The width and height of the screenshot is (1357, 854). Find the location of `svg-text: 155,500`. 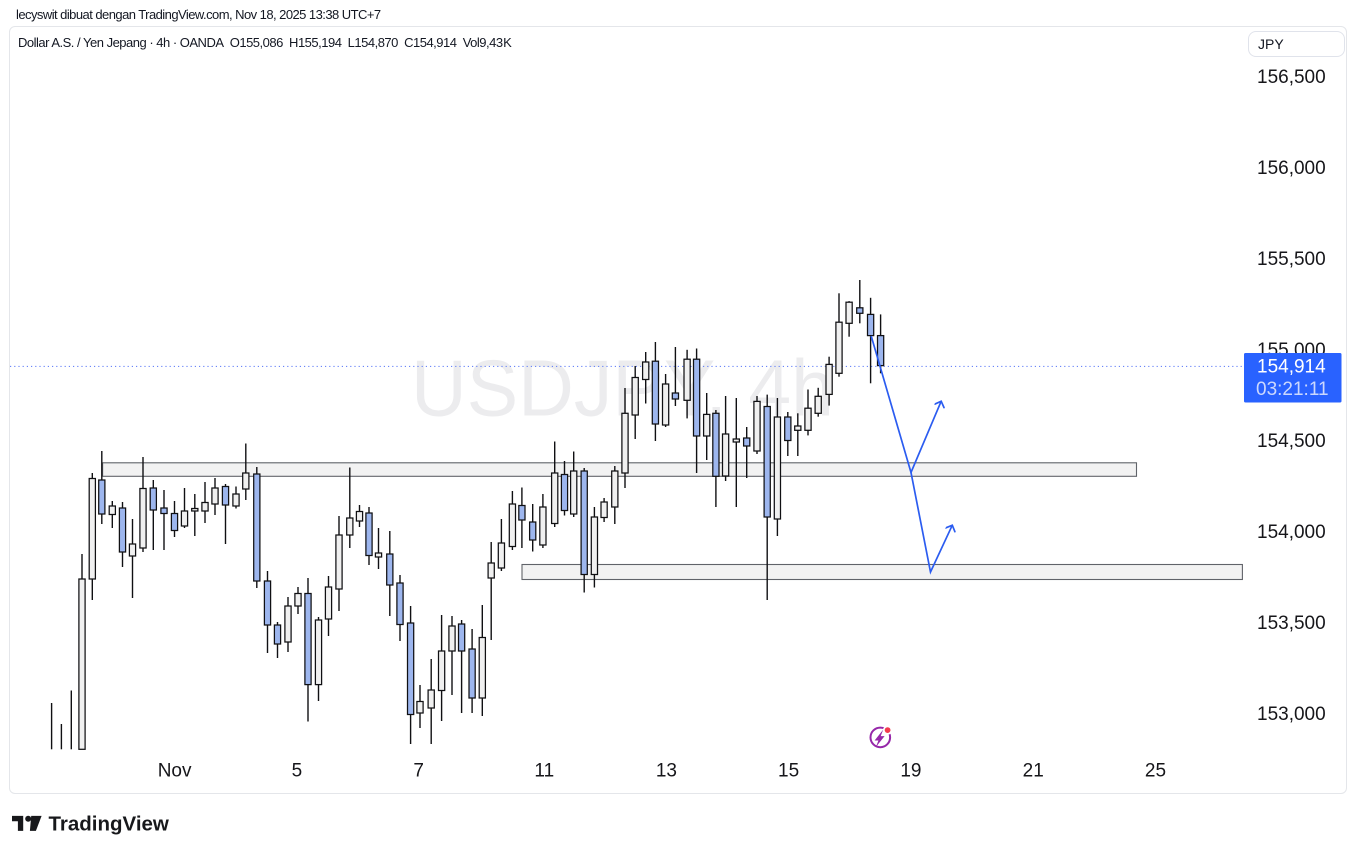

svg-text: 155,500 is located at coordinates (1291, 259).